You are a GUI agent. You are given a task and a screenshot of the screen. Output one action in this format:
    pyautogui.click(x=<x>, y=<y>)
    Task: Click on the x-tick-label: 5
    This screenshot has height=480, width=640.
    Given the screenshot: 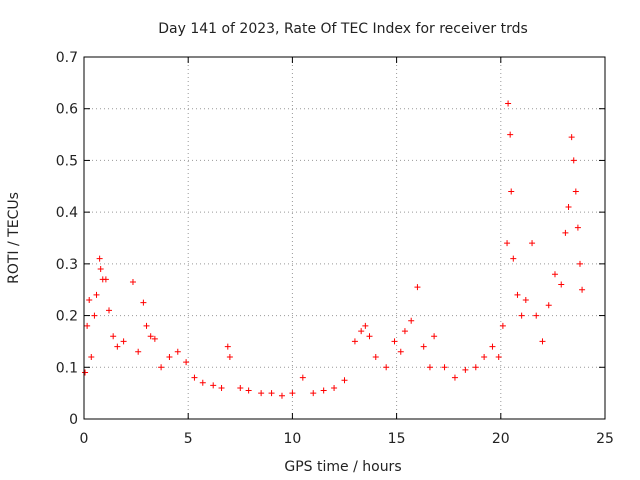 What is the action you would take?
    pyautogui.click(x=188, y=439)
    